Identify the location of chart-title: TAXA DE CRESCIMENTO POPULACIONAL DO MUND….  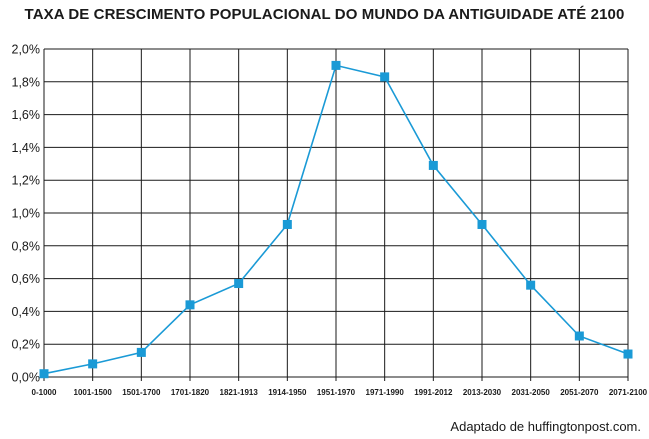
(324, 14).